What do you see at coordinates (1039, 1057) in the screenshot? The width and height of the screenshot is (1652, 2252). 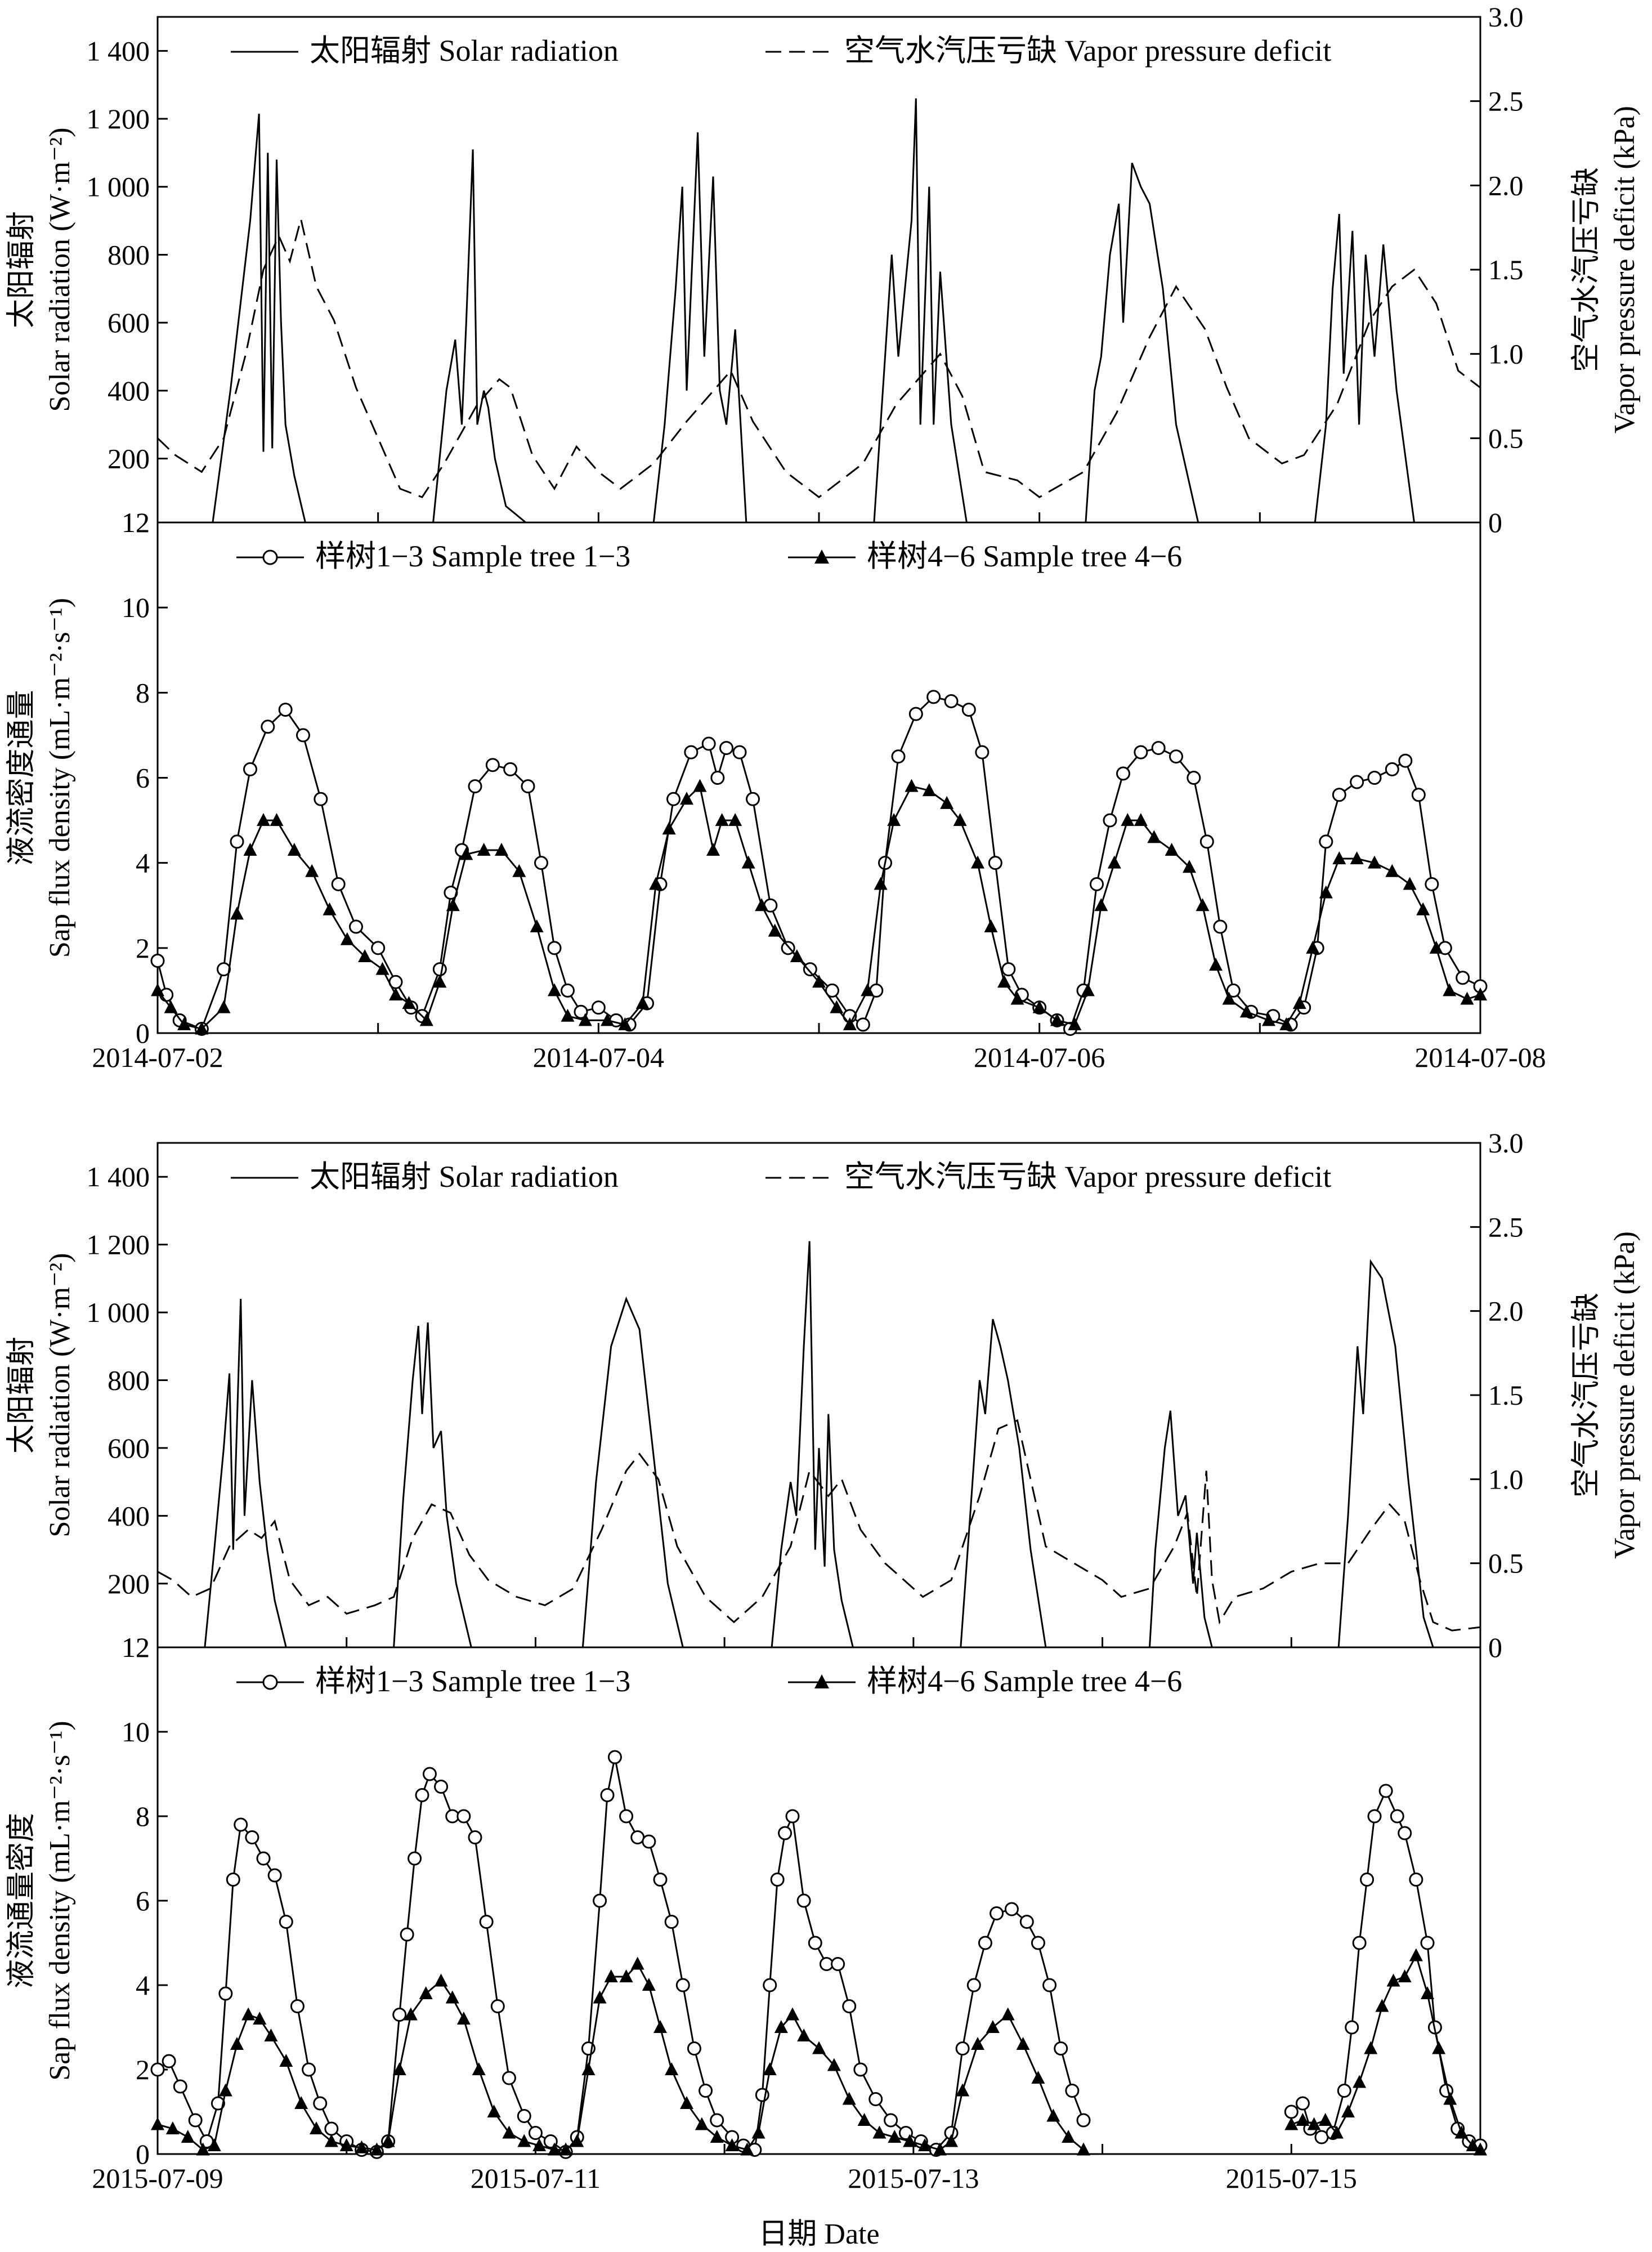 I see `date-tick-label: 2014-07-06` at bounding box center [1039, 1057].